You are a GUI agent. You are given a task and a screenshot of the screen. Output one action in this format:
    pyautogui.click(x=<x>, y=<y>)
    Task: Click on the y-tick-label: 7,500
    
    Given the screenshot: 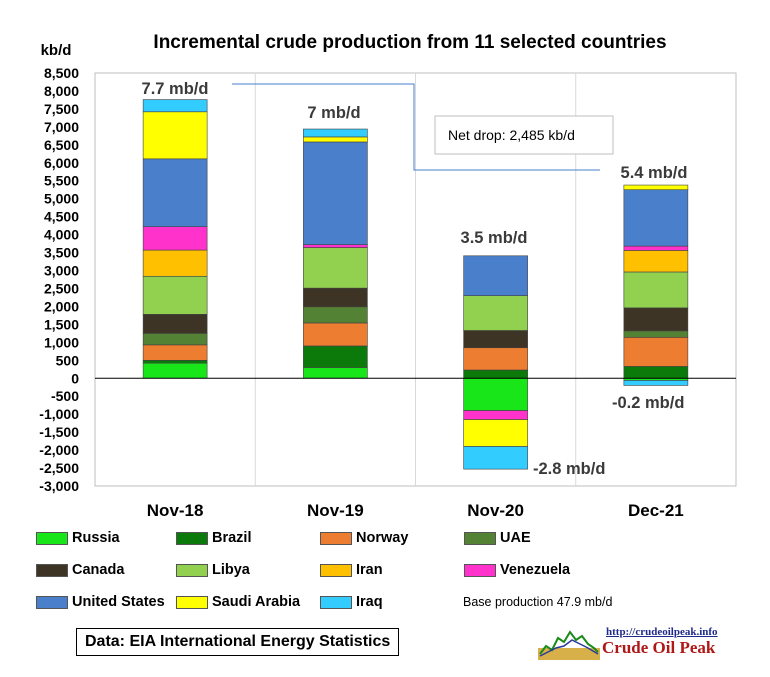 What is the action you would take?
    pyautogui.click(x=61, y=109)
    